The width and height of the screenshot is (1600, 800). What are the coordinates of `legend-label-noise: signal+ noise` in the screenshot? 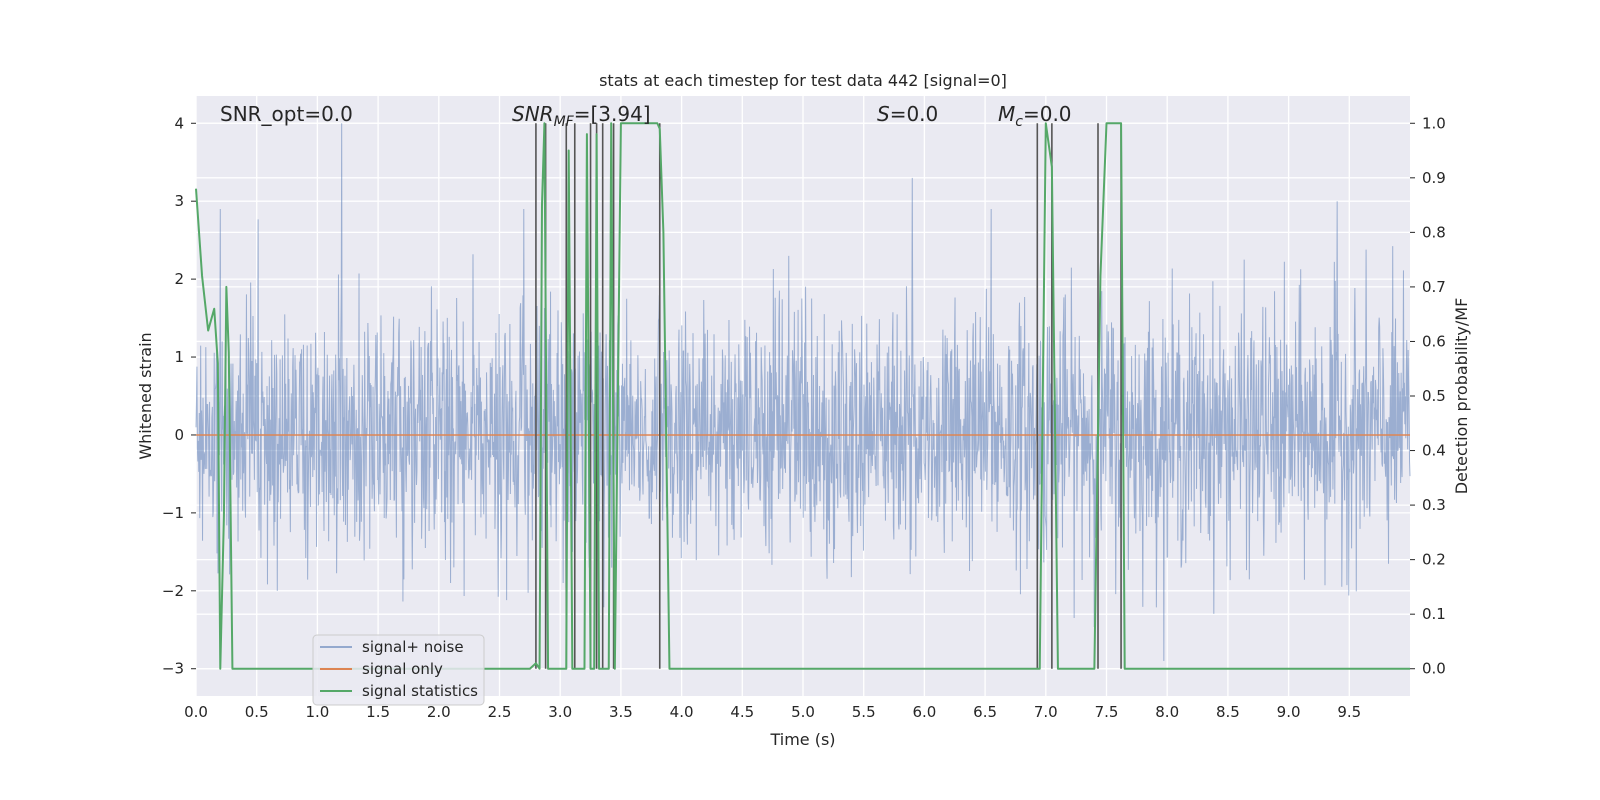 It's located at (413, 647).